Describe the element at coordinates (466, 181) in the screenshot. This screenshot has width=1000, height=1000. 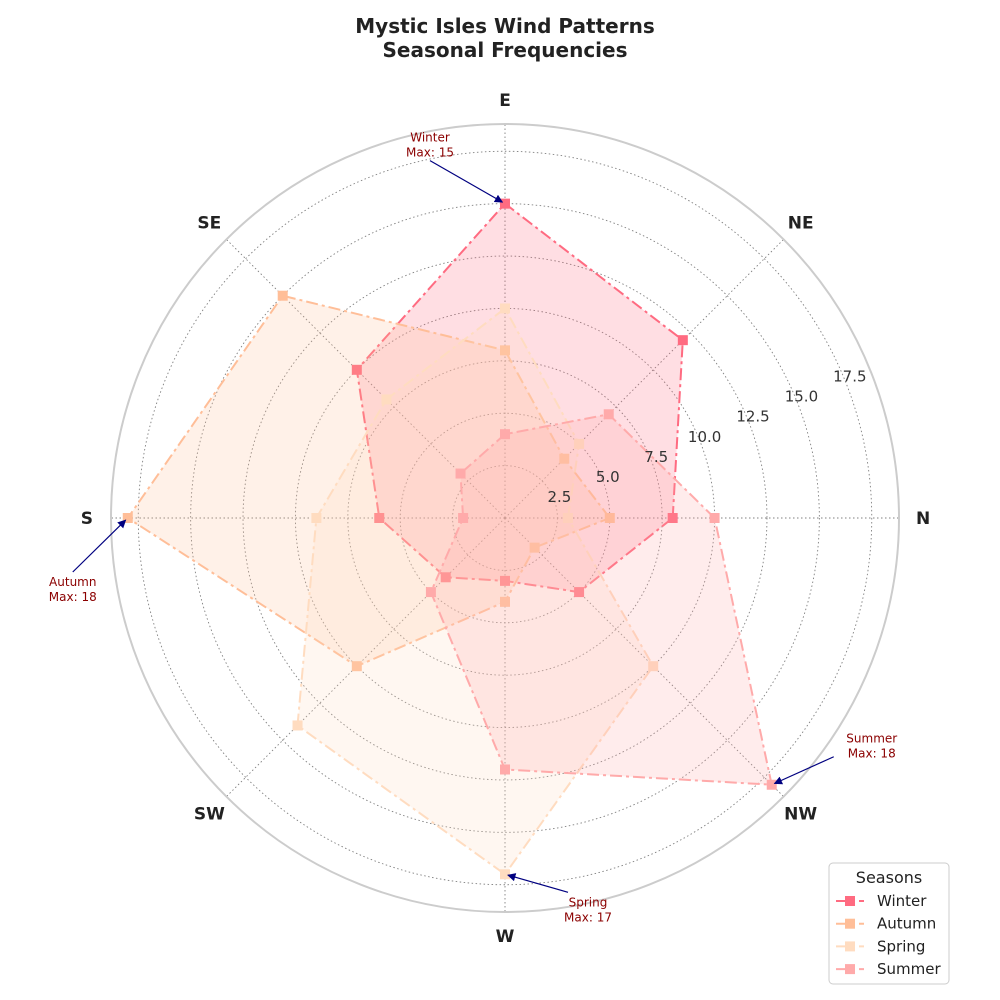
I see `annotation-arrow-winter` at that location.